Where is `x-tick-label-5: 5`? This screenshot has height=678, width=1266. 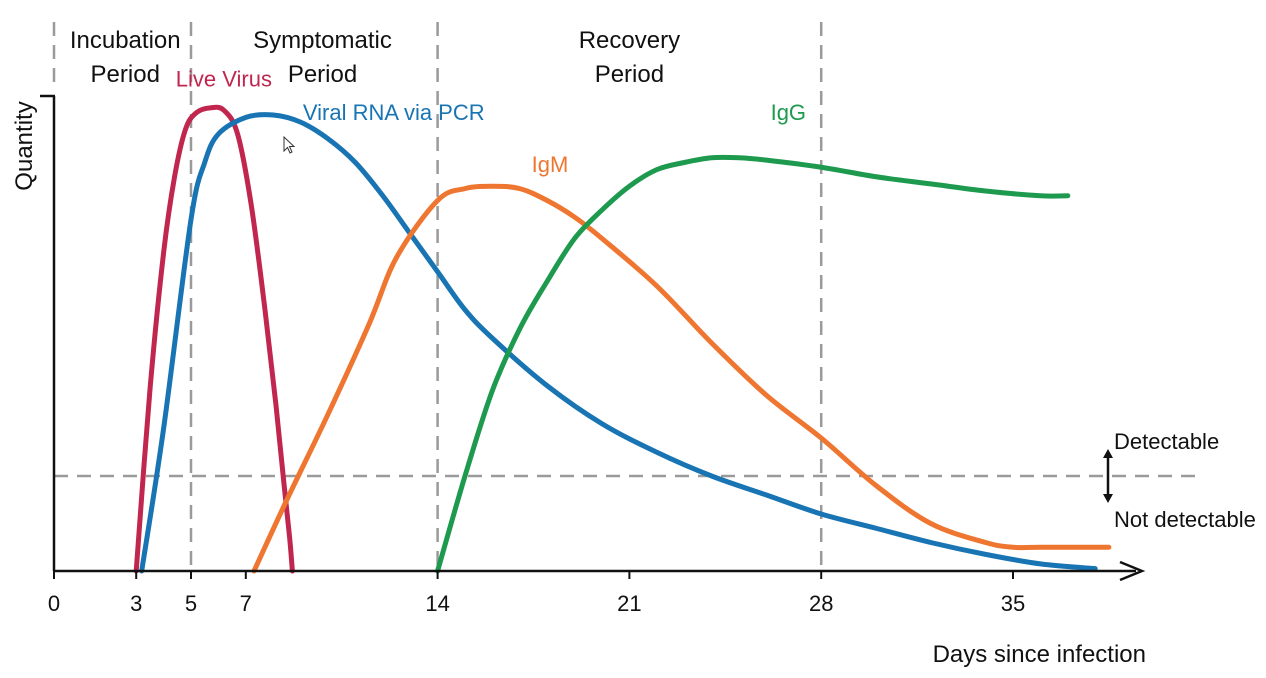 x-tick-label-5: 5 is located at coordinates (191, 603).